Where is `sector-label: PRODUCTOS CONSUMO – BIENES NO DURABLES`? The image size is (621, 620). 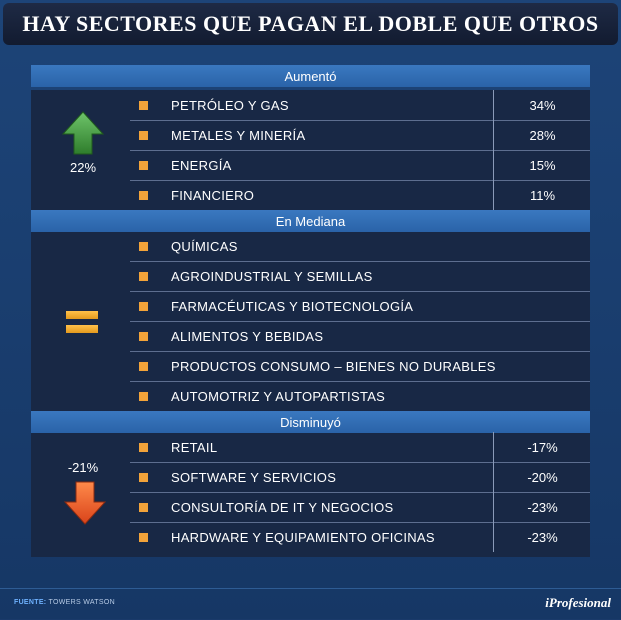 sector-label: PRODUCTOS CONSUMO – BIENES NO DURABLES is located at coordinates (333, 366).